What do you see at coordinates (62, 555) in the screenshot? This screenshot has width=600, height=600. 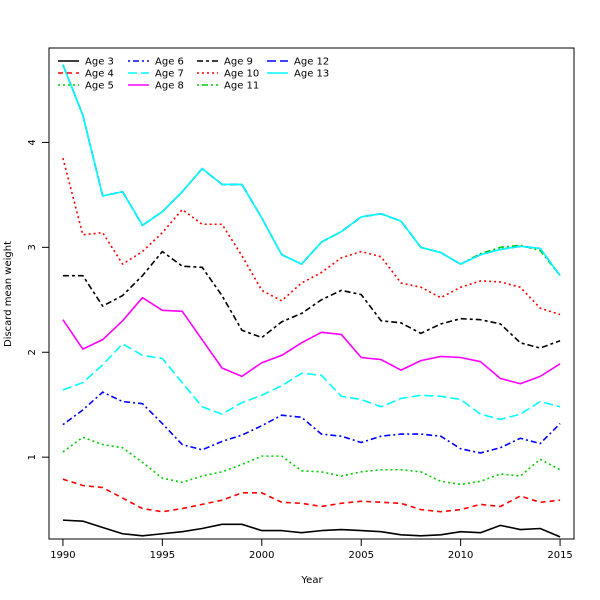 I see `x-tick-label: 1990` at bounding box center [62, 555].